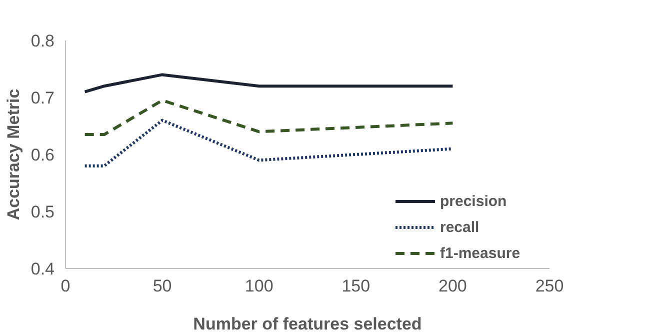 The height and width of the screenshot is (336, 649). I want to click on legend-label: recall, so click(460, 227).